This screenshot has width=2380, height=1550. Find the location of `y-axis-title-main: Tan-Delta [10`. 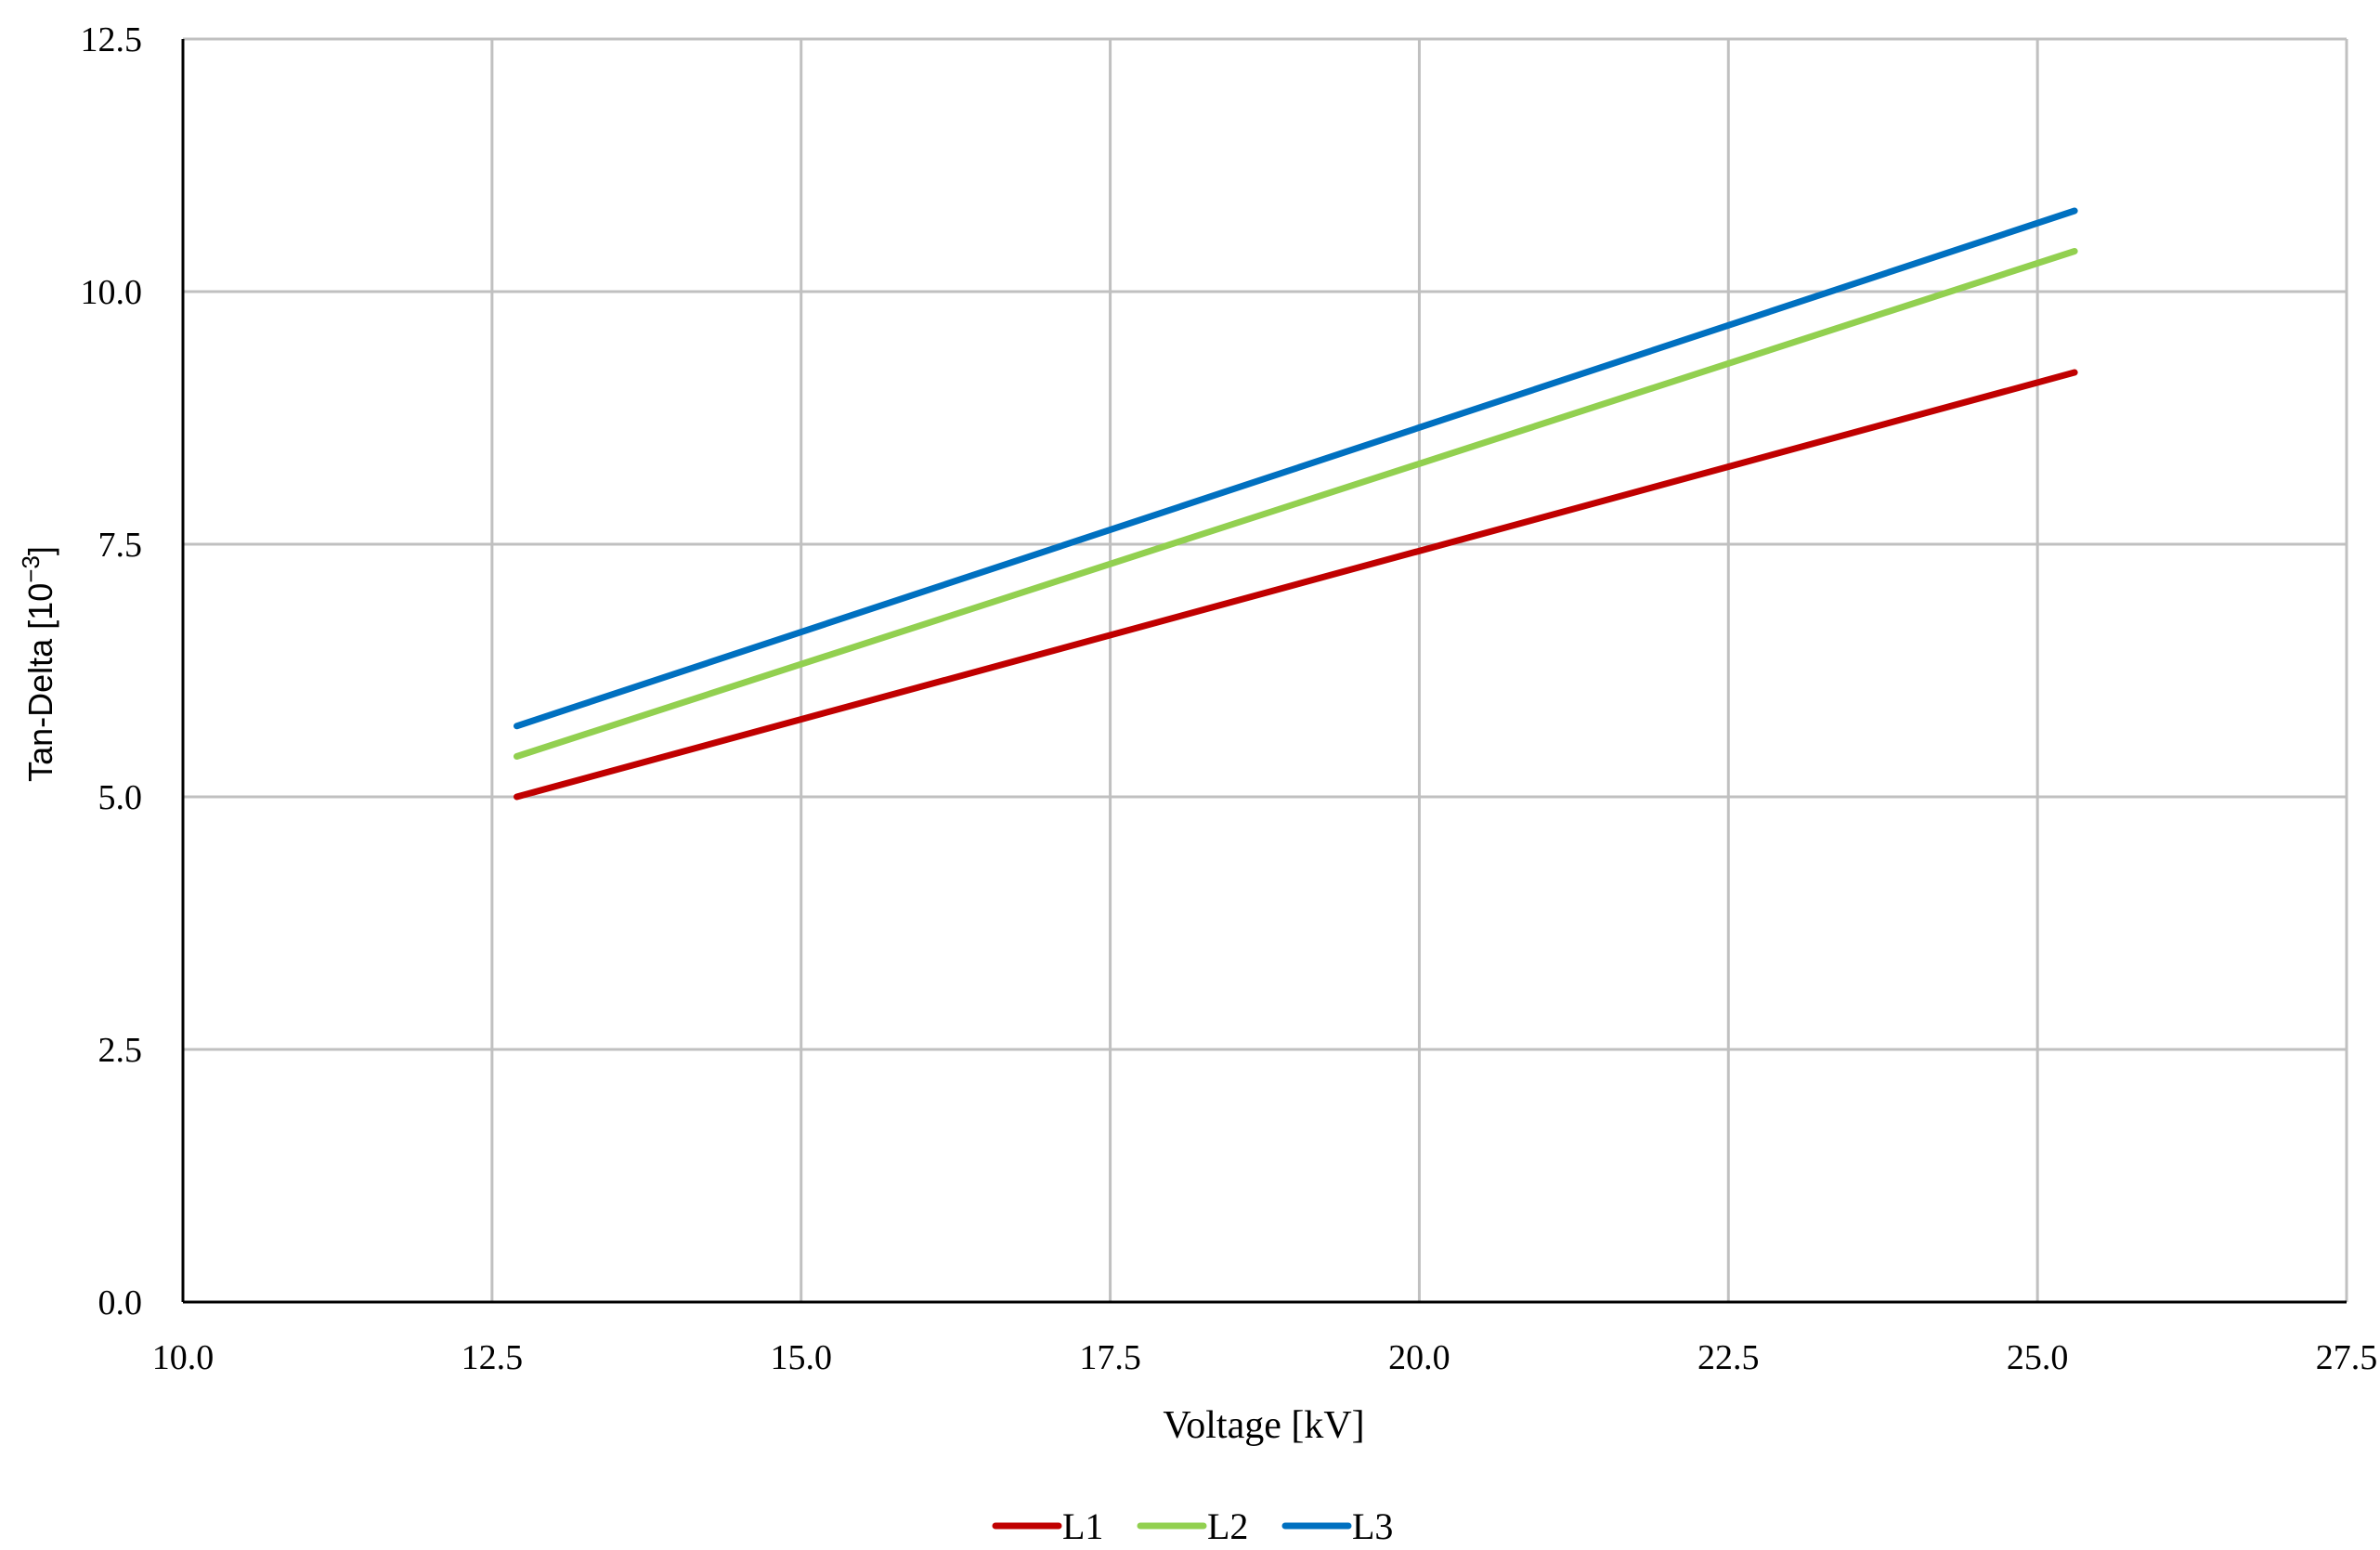

y-axis-title-main: Tan-Delta [10 is located at coordinates (40, 682).